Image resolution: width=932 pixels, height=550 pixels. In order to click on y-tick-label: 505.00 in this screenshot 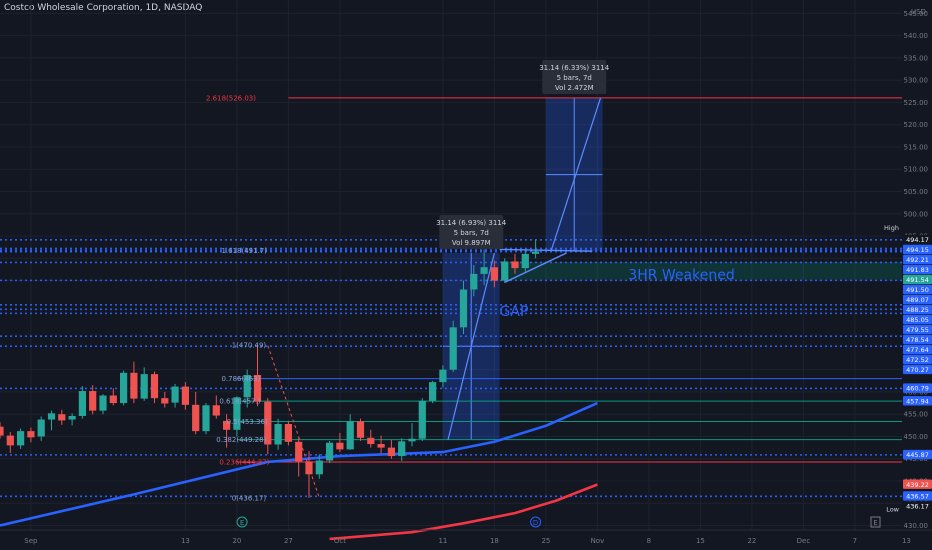, I will do `click(916, 192)`.